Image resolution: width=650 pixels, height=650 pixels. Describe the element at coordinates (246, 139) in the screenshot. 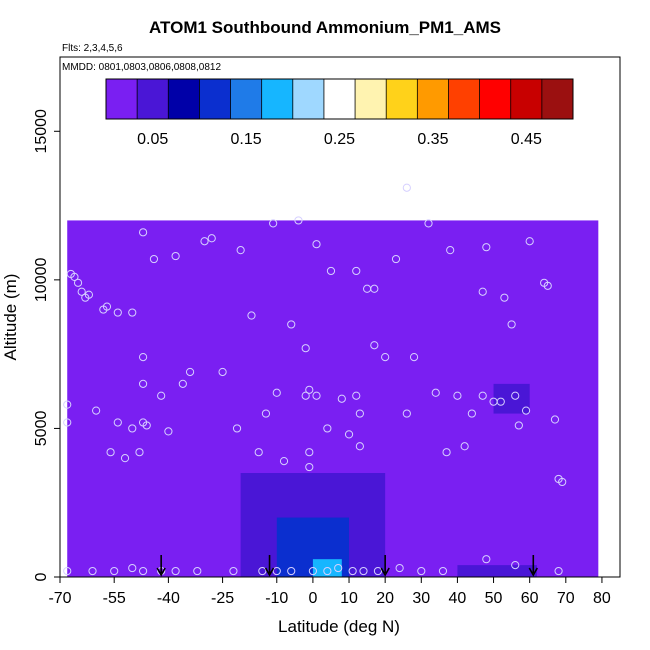

I see `colorbar-tick-label: 0.15` at that location.